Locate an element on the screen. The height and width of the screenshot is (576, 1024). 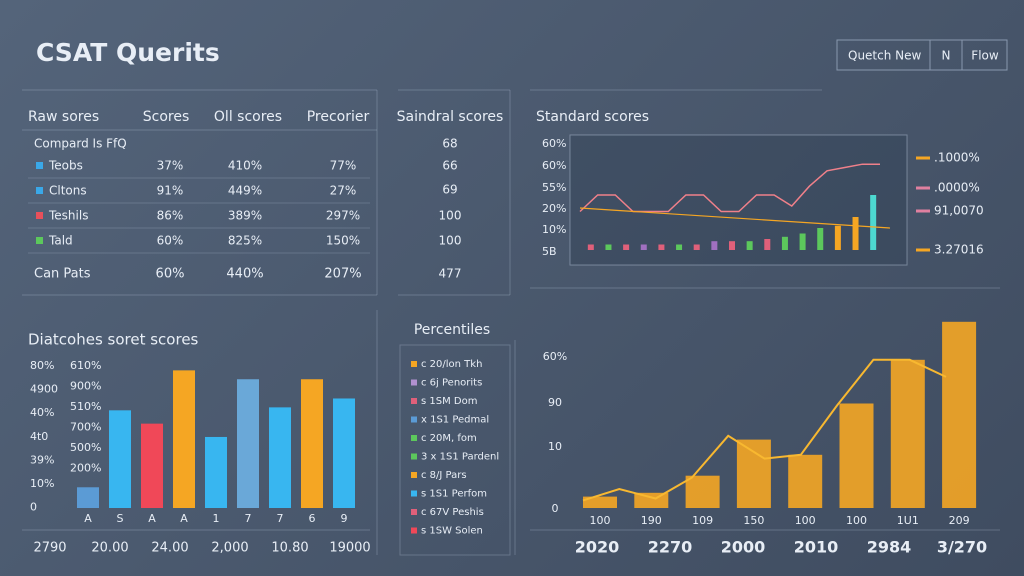
panel-title: Standard scores is located at coordinates (592, 117).